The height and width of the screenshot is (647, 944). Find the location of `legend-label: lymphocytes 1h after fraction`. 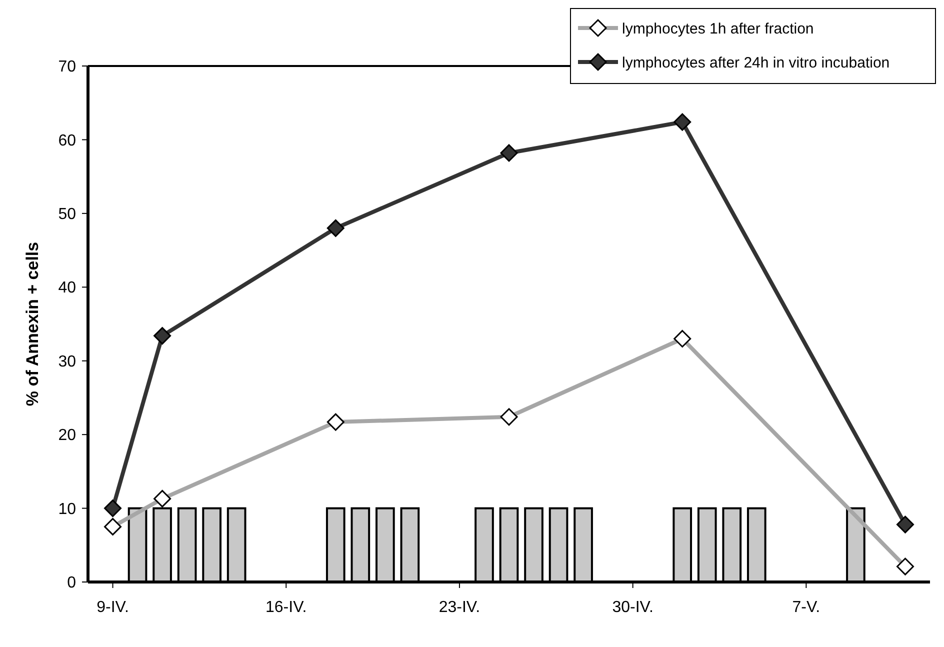

legend-label: lymphocytes 1h after fraction is located at coordinates (718, 29).